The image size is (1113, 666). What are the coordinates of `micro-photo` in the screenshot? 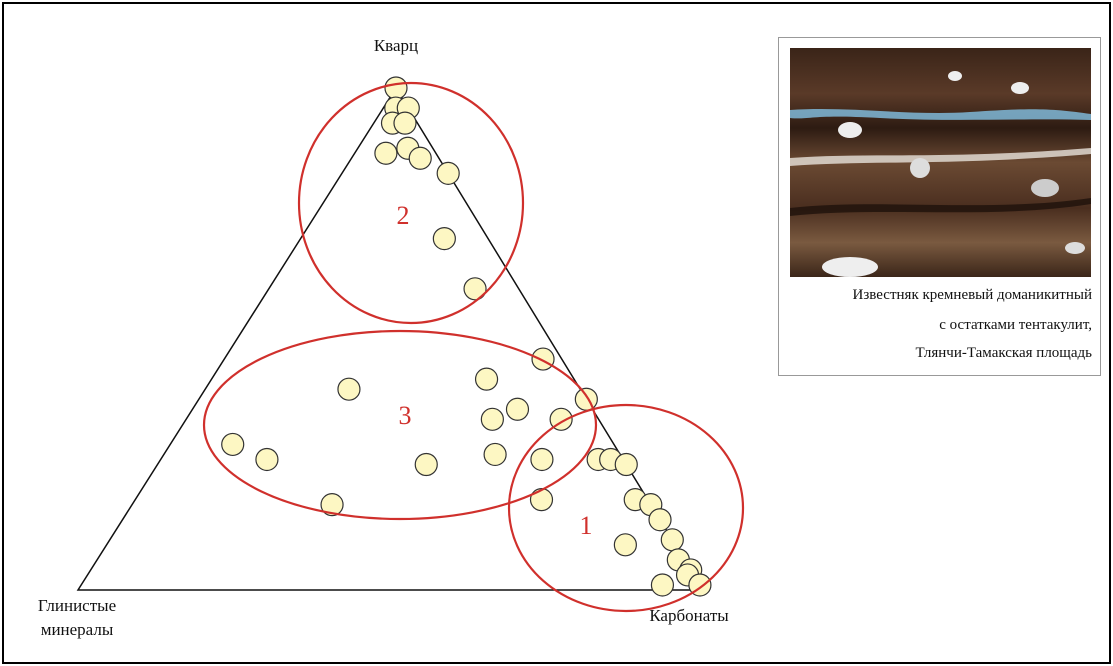 It's located at (940, 162).